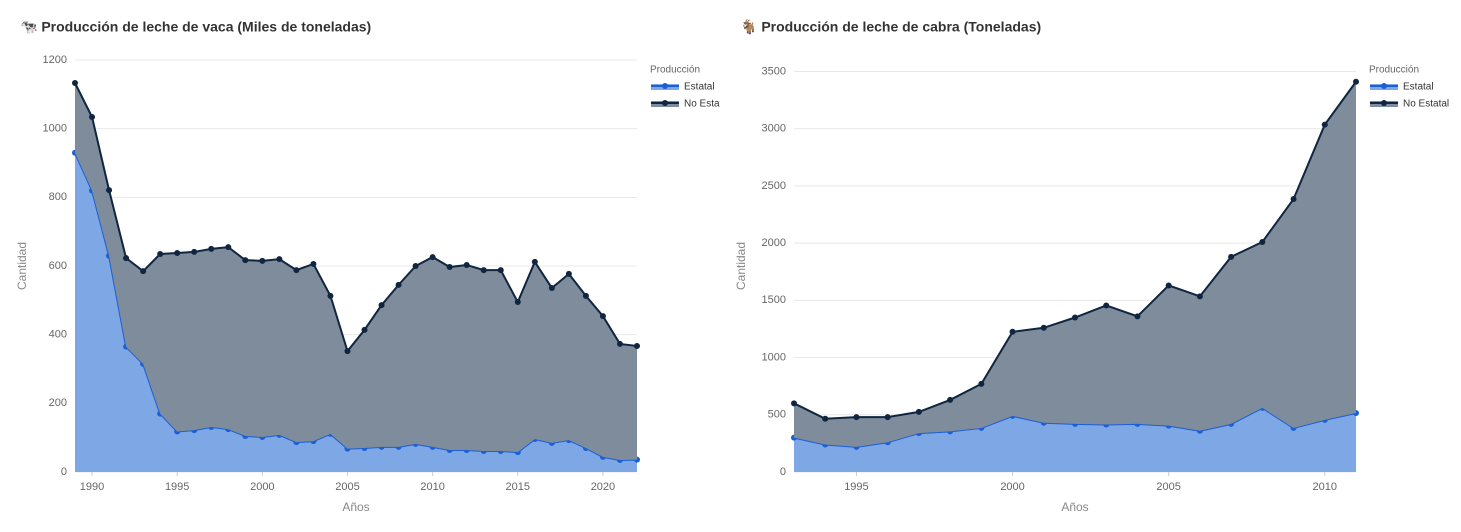  I want to click on y-tick-label: 500, so click(777, 415).